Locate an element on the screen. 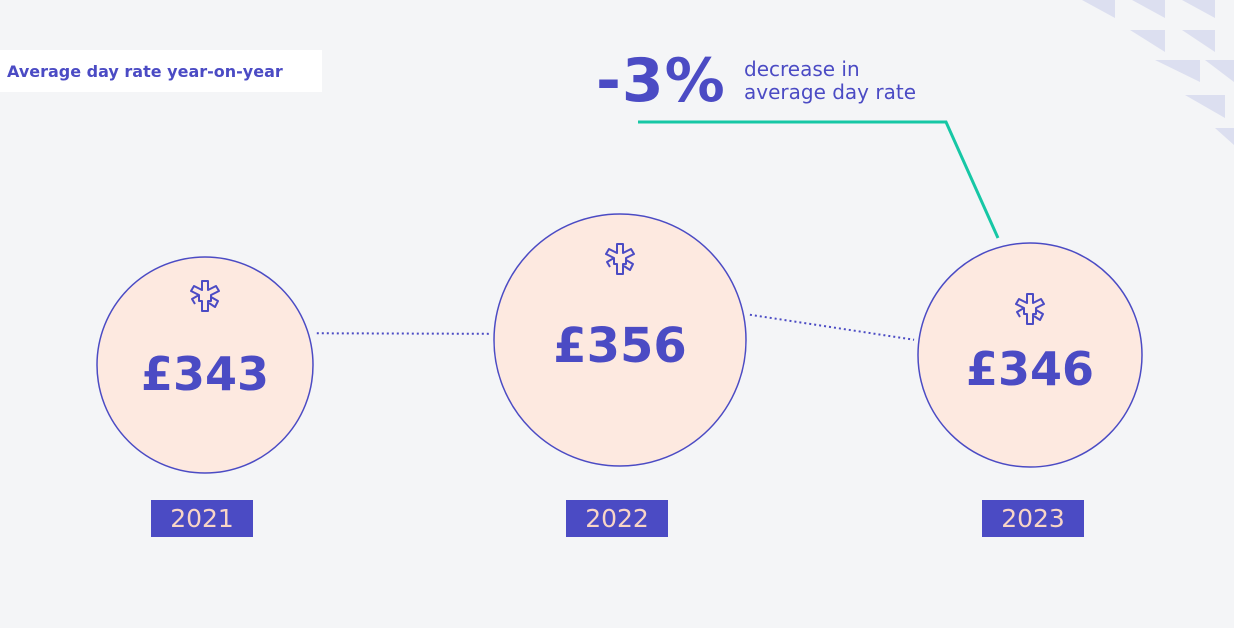  year-badge-2021: 2021 is located at coordinates (202, 518).